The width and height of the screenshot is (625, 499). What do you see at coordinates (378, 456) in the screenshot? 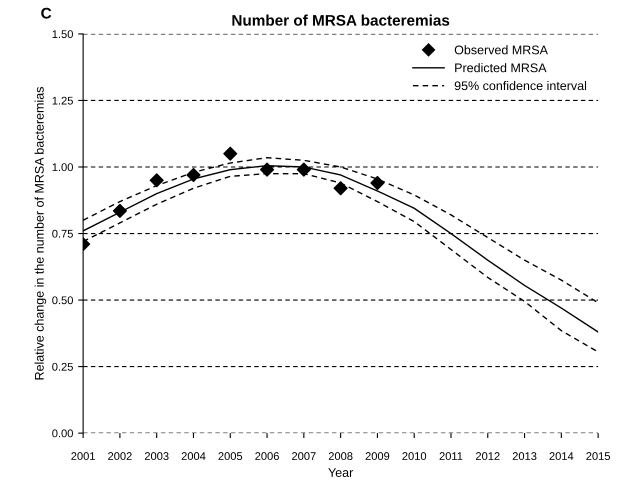
I see `x-tick-label: 2009` at bounding box center [378, 456].